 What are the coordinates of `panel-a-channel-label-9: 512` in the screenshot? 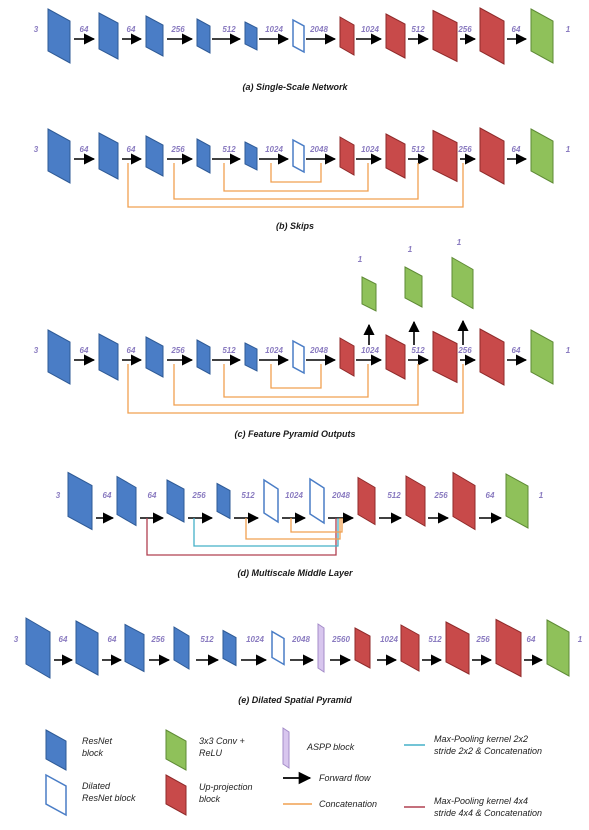 It's located at (418, 29).